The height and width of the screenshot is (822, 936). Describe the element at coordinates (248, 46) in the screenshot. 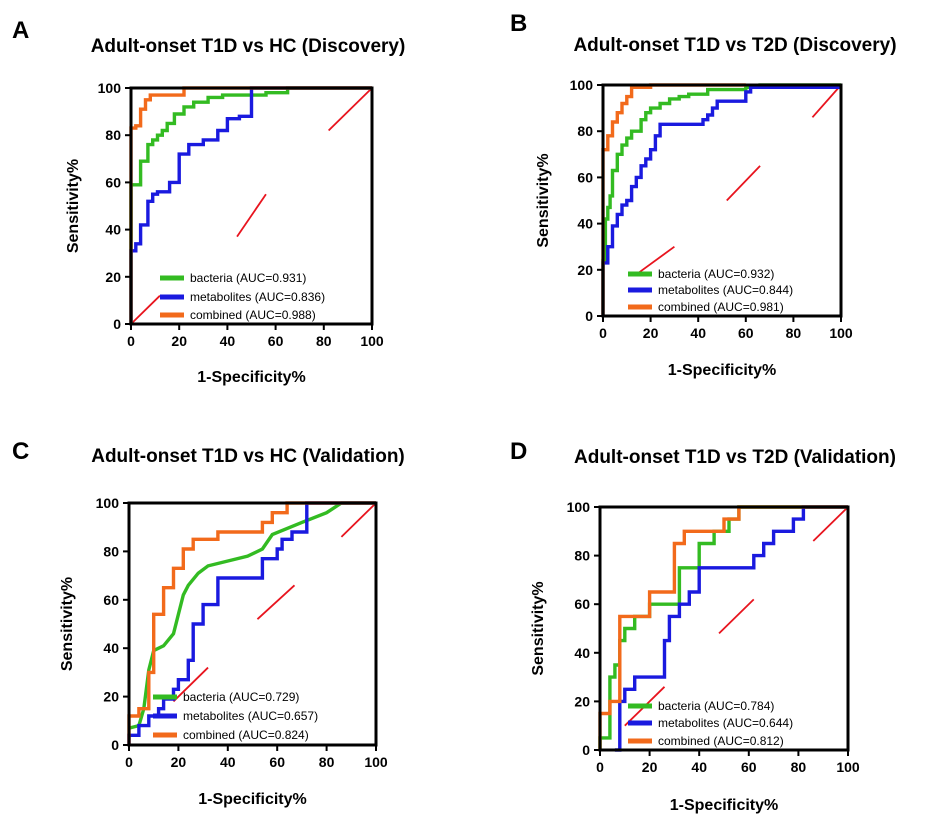

I see `chart-title: Adult-onset T1D vs HC (Discovery)` at that location.